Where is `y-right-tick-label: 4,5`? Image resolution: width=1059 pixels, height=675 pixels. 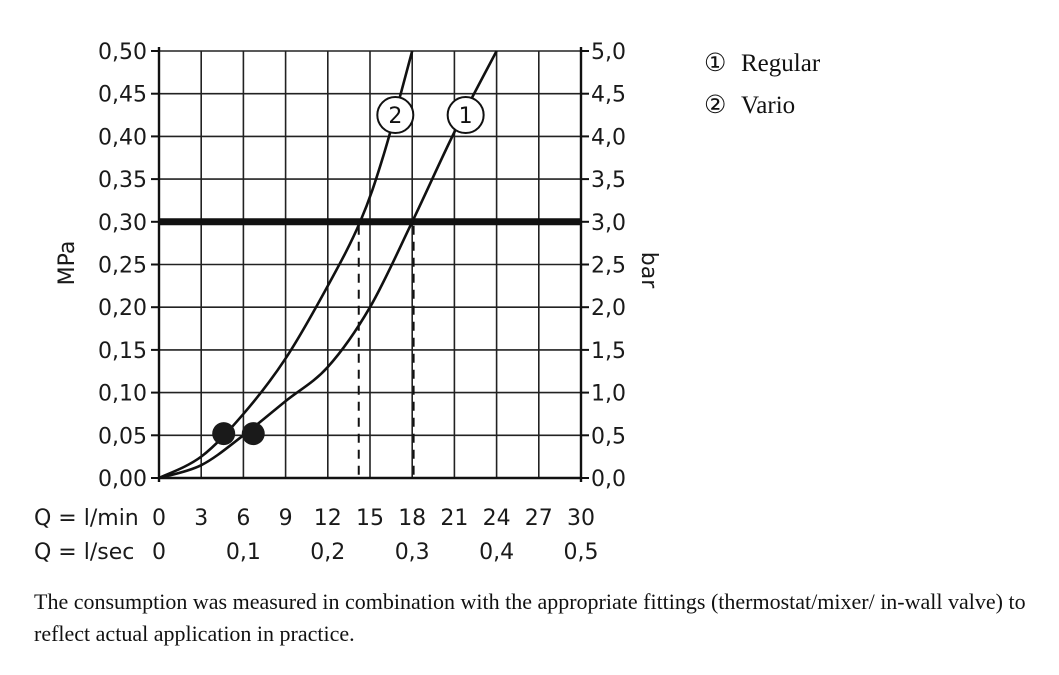 y-right-tick-label: 4,5 is located at coordinates (608, 95).